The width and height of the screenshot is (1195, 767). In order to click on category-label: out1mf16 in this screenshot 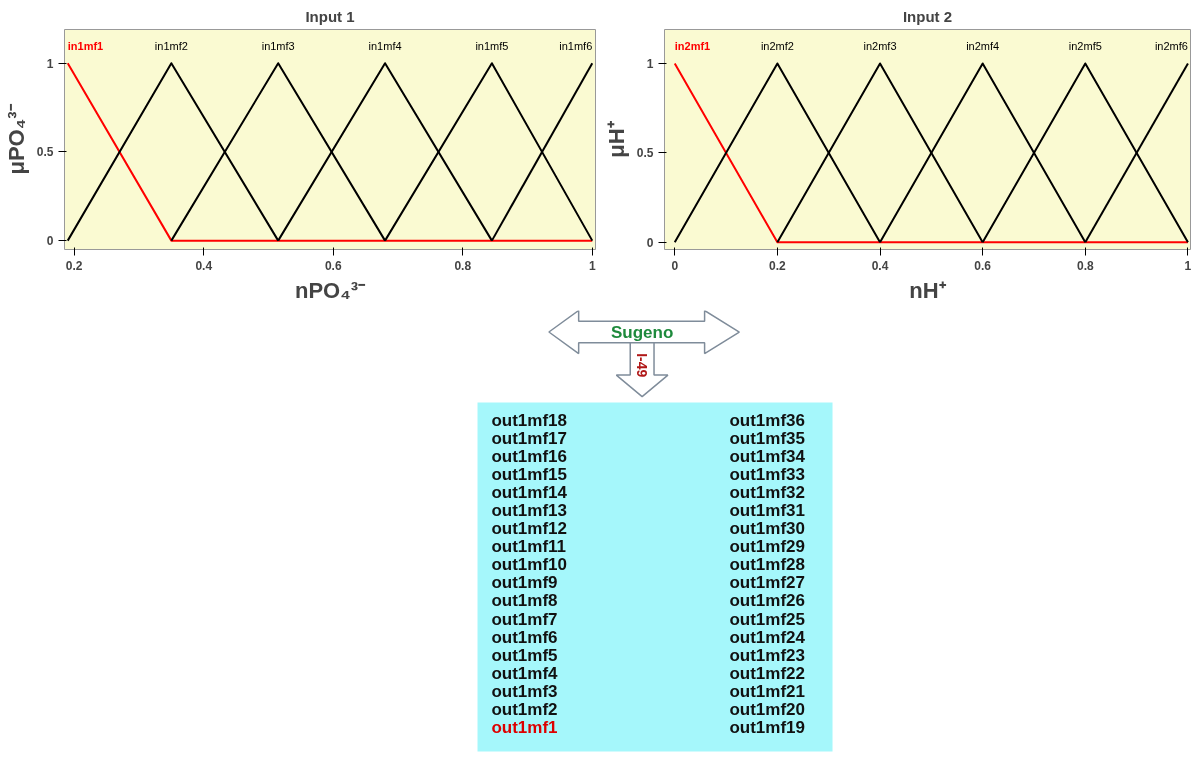, I will do `click(529, 456)`.